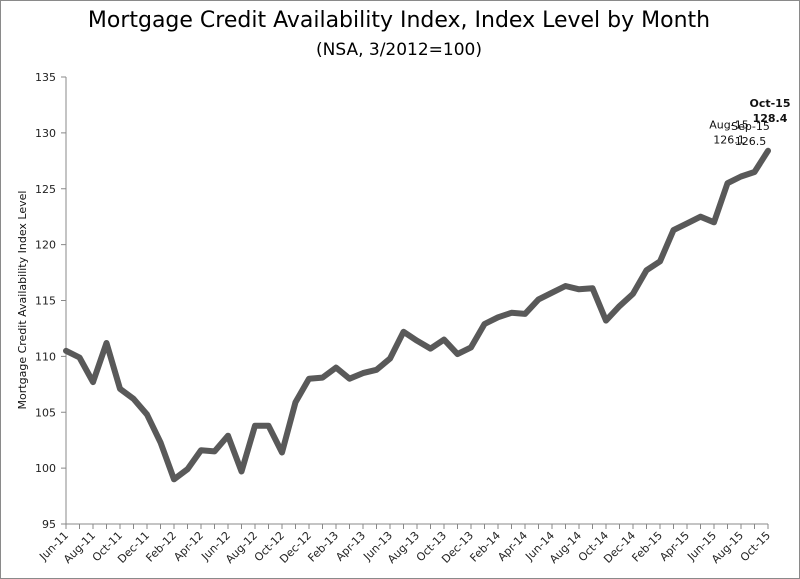  What do you see at coordinates (485, 547) in the screenshot?
I see `x-tick-label: Feb-14` at bounding box center [485, 547].